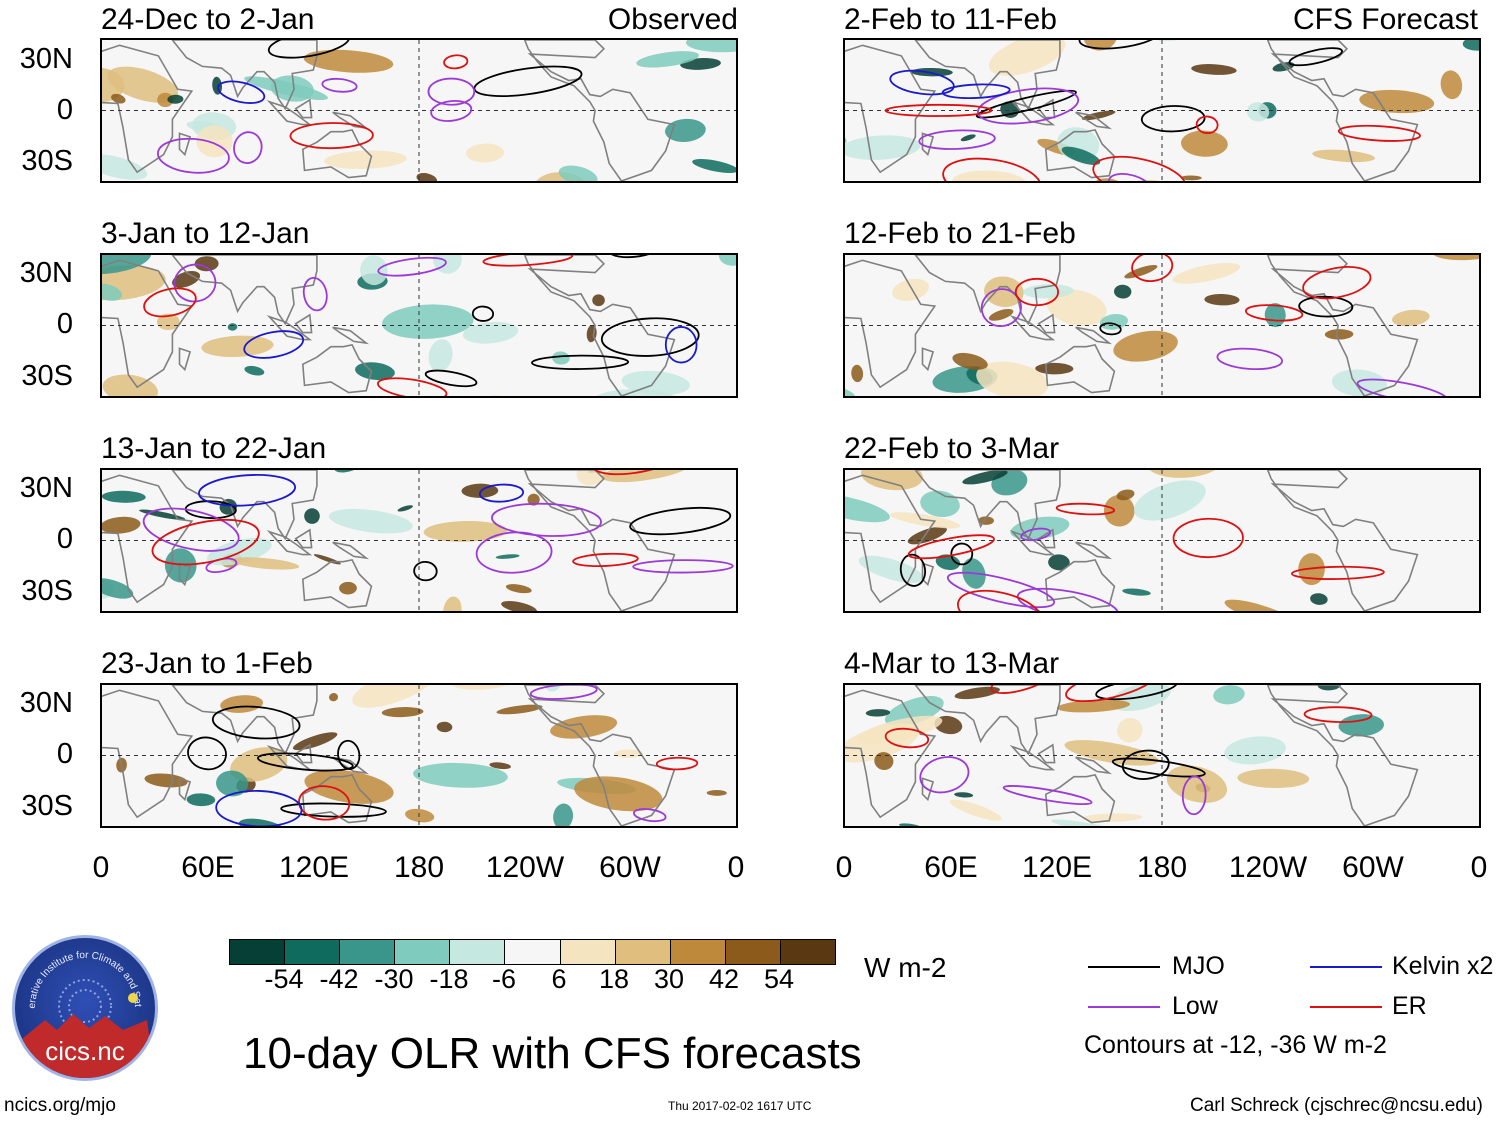 The height and width of the screenshot is (1121, 1510). I want to click on colorbar-tick-label: 30, so click(669, 979).